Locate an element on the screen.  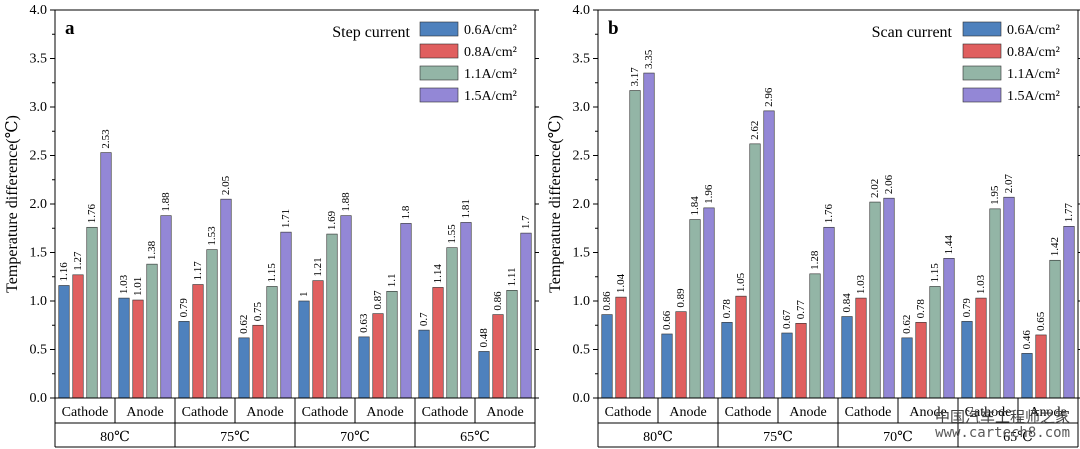
data-label: 1.84 is located at coordinates (695, 206).